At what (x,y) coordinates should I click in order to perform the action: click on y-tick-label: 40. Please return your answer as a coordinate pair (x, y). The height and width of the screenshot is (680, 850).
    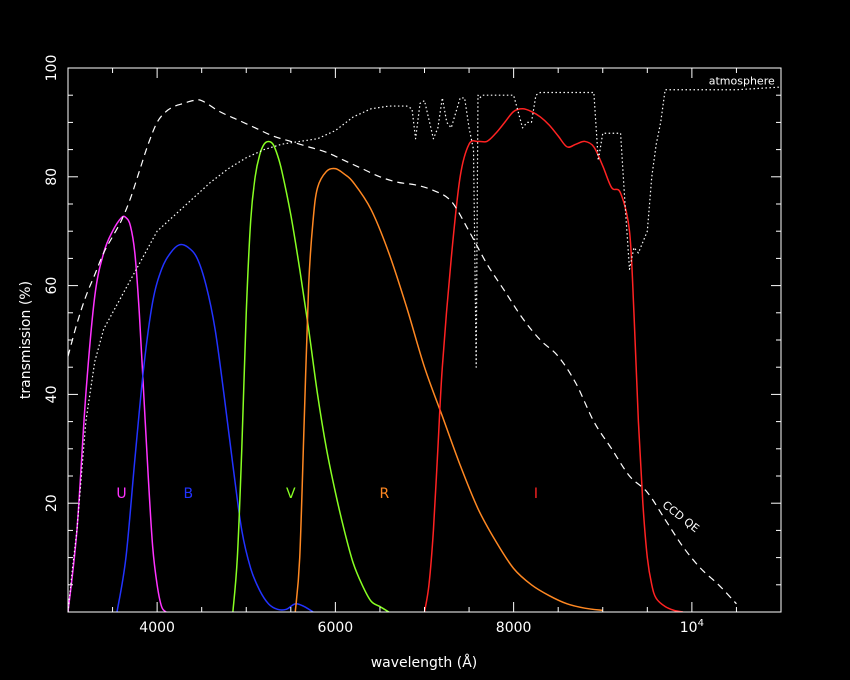
    Looking at the image, I should click on (52, 394).